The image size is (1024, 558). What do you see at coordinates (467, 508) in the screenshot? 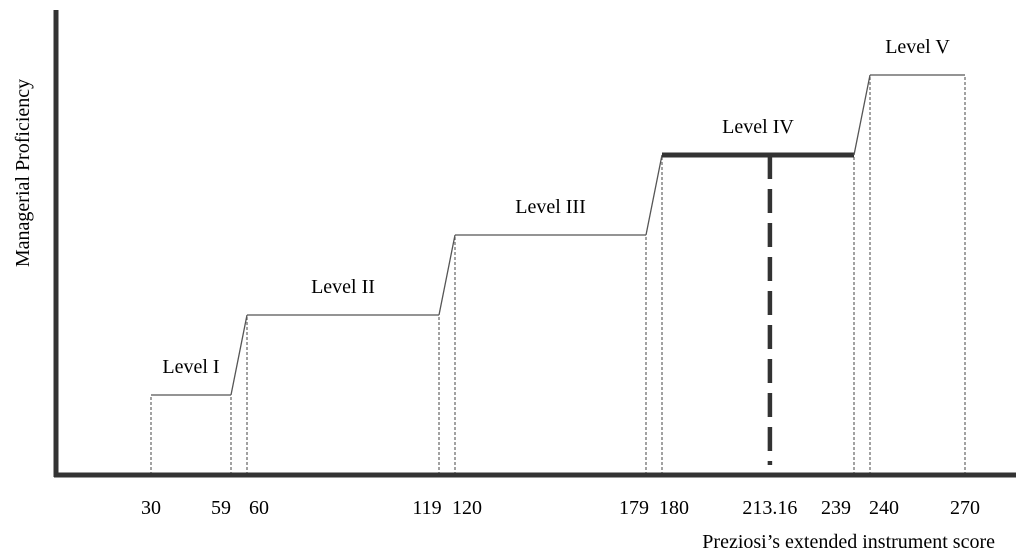
I see `tick-label: 120` at bounding box center [467, 508].